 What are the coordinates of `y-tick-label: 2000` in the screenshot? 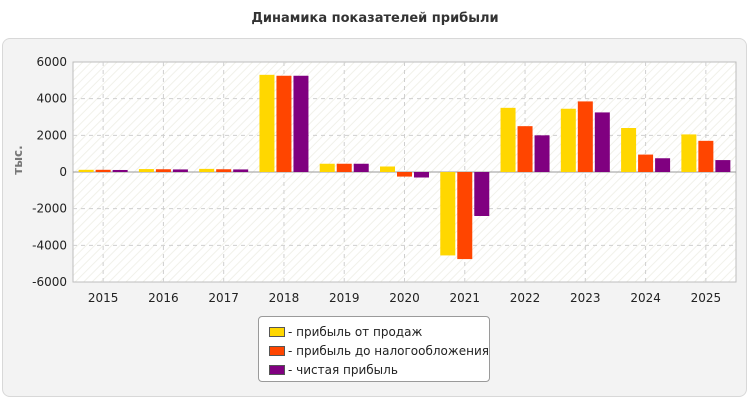 It's located at (51, 135).